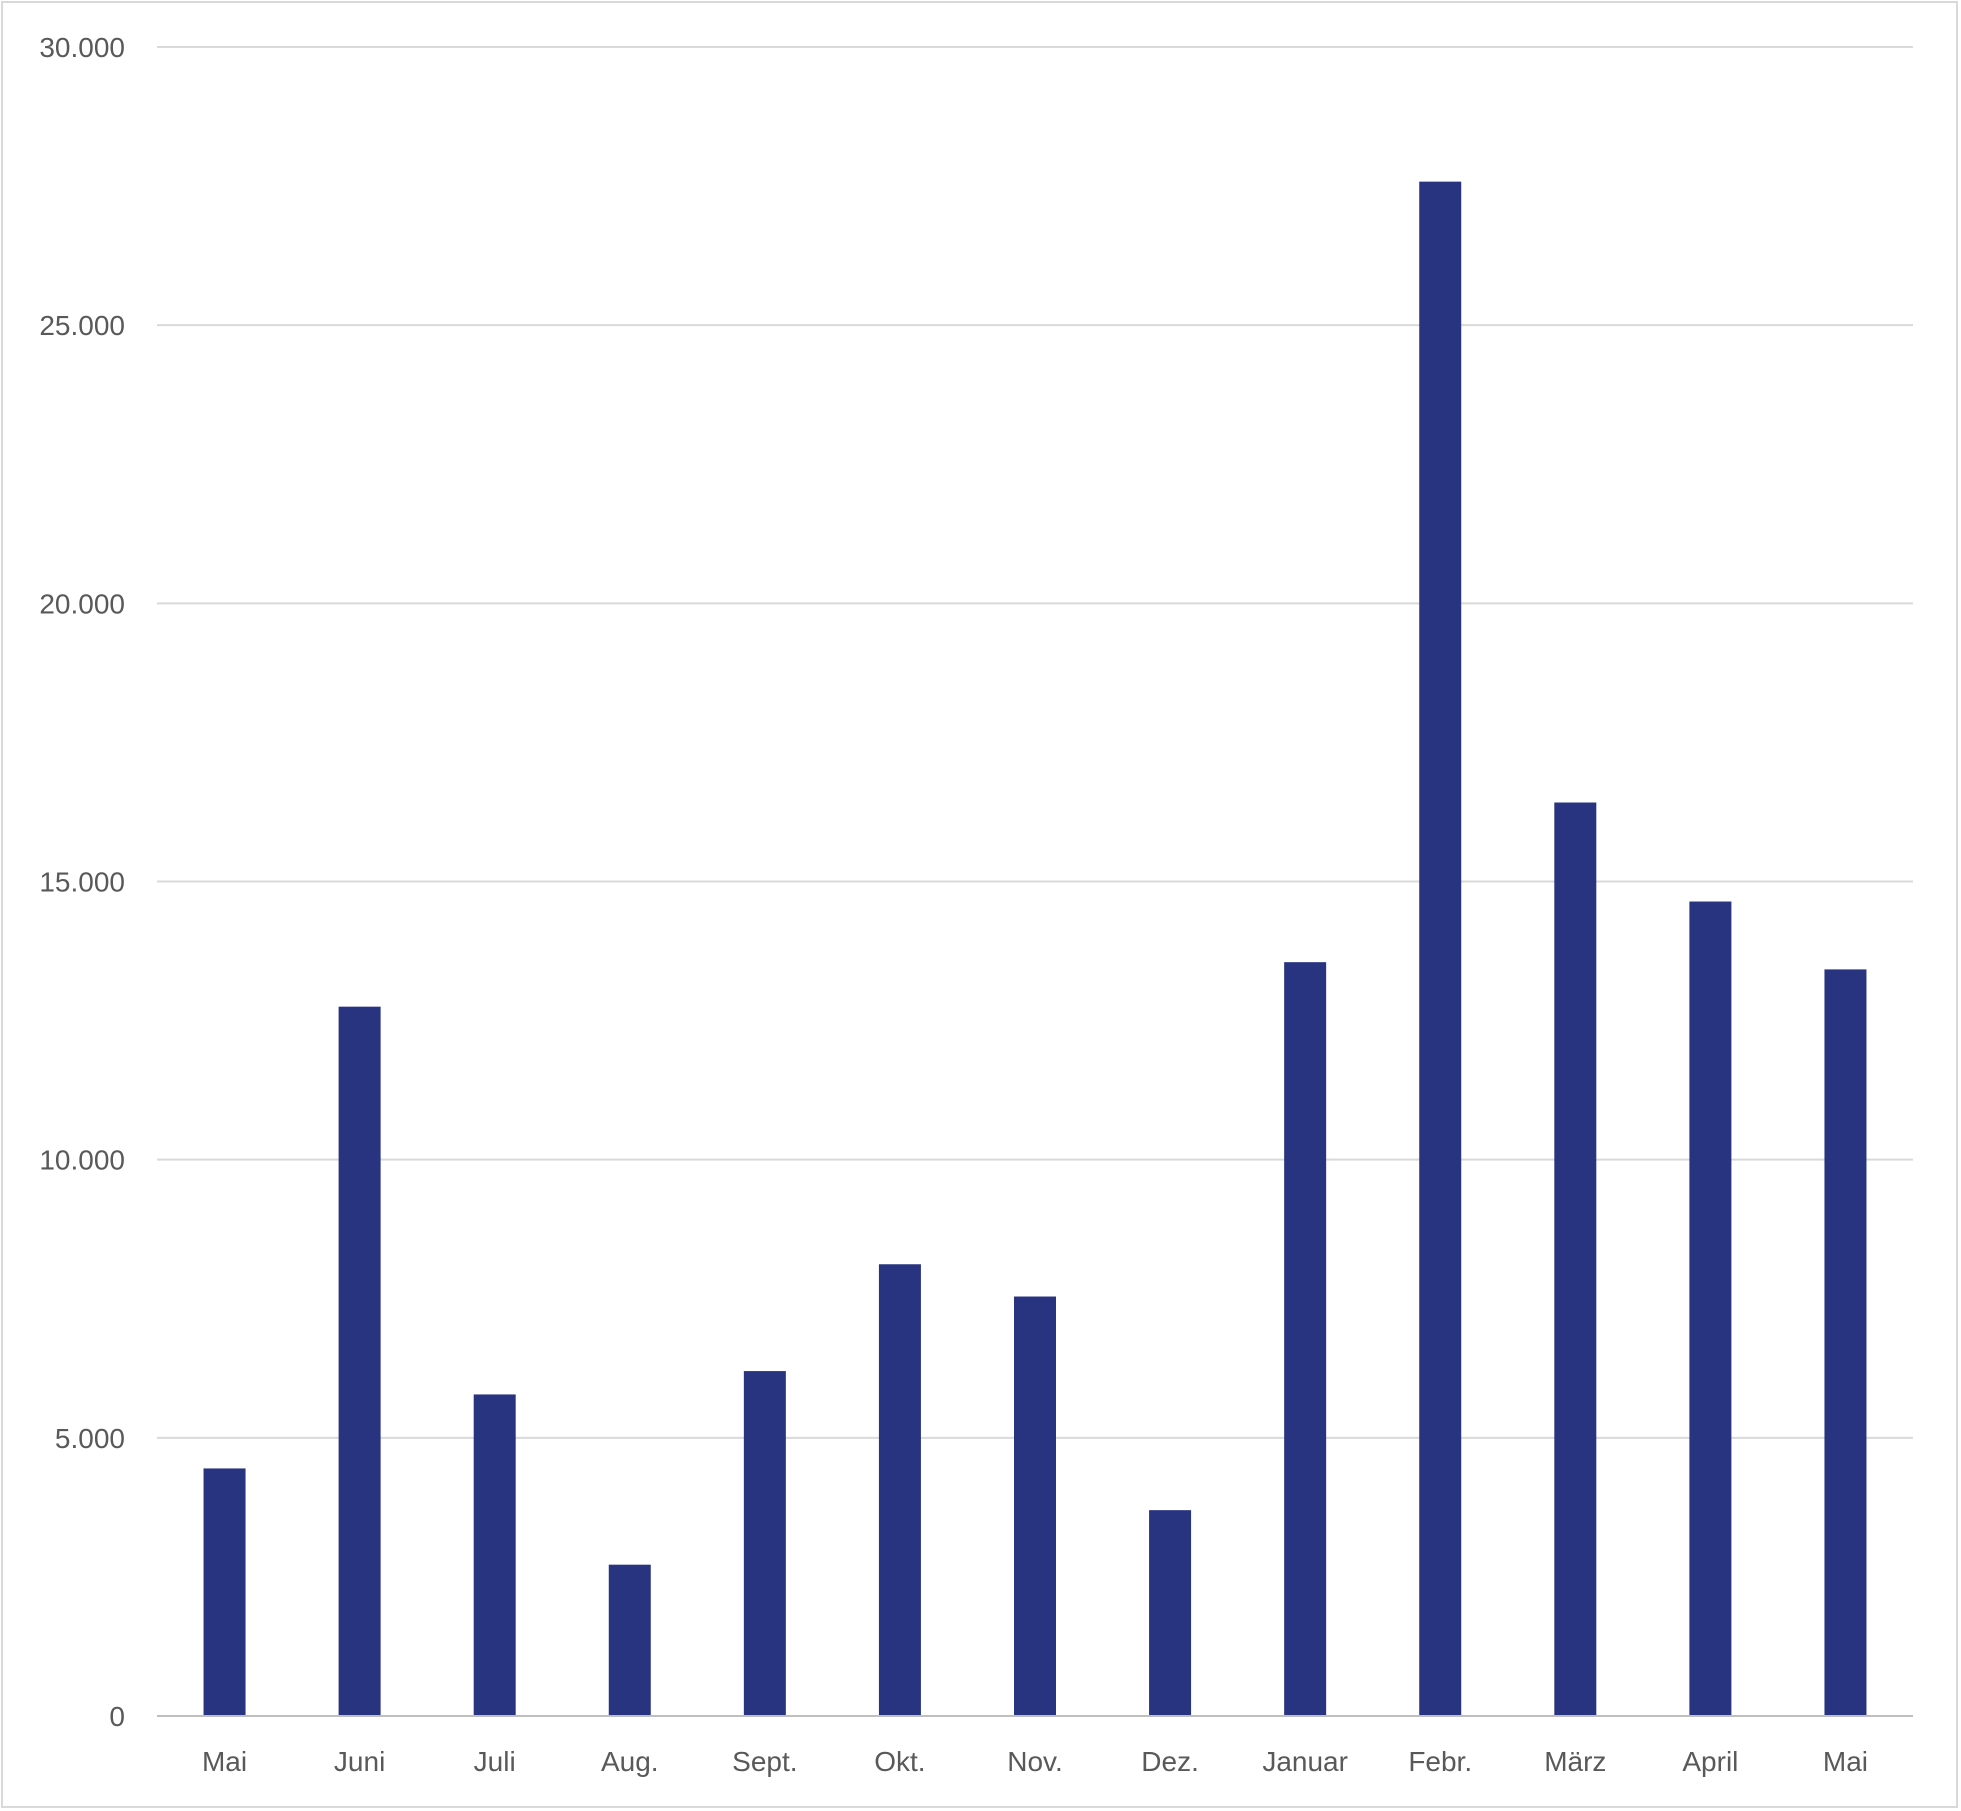 The width and height of the screenshot is (1961, 1811). Describe the element at coordinates (117, 1716) in the screenshot. I see `y-tick-label: 0` at that location.